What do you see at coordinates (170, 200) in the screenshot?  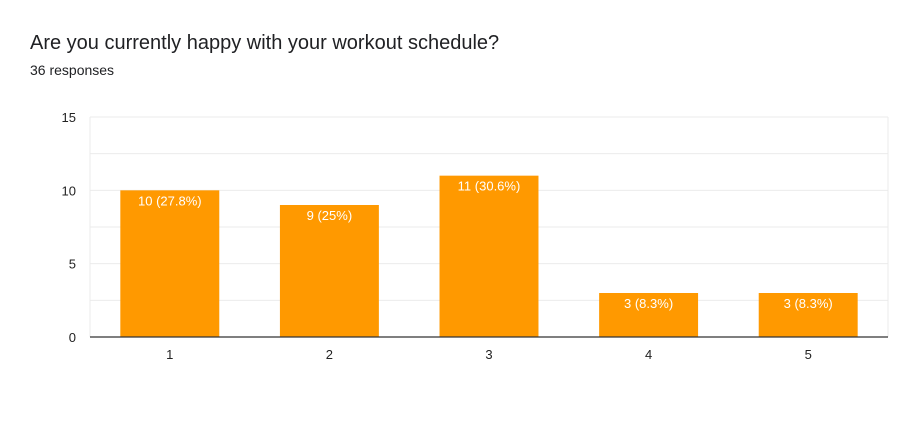 I see `bar-data-label: 10 (27.8%)` at bounding box center [170, 200].